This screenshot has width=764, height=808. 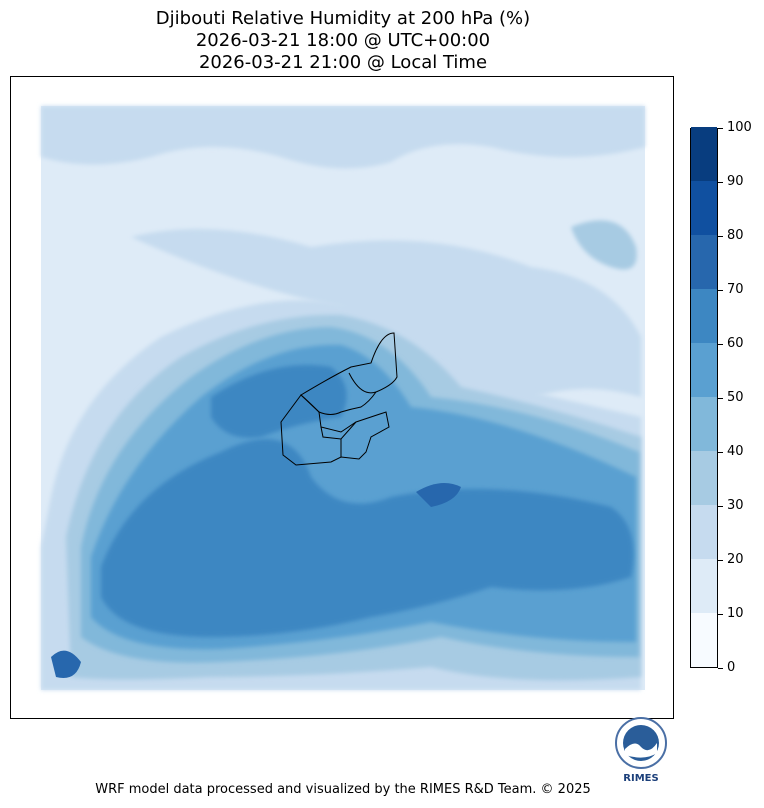 What do you see at coordinates (640, 778) in the screenshot?
I see `logo-text: RIMES` at bounding box center [640, 778].